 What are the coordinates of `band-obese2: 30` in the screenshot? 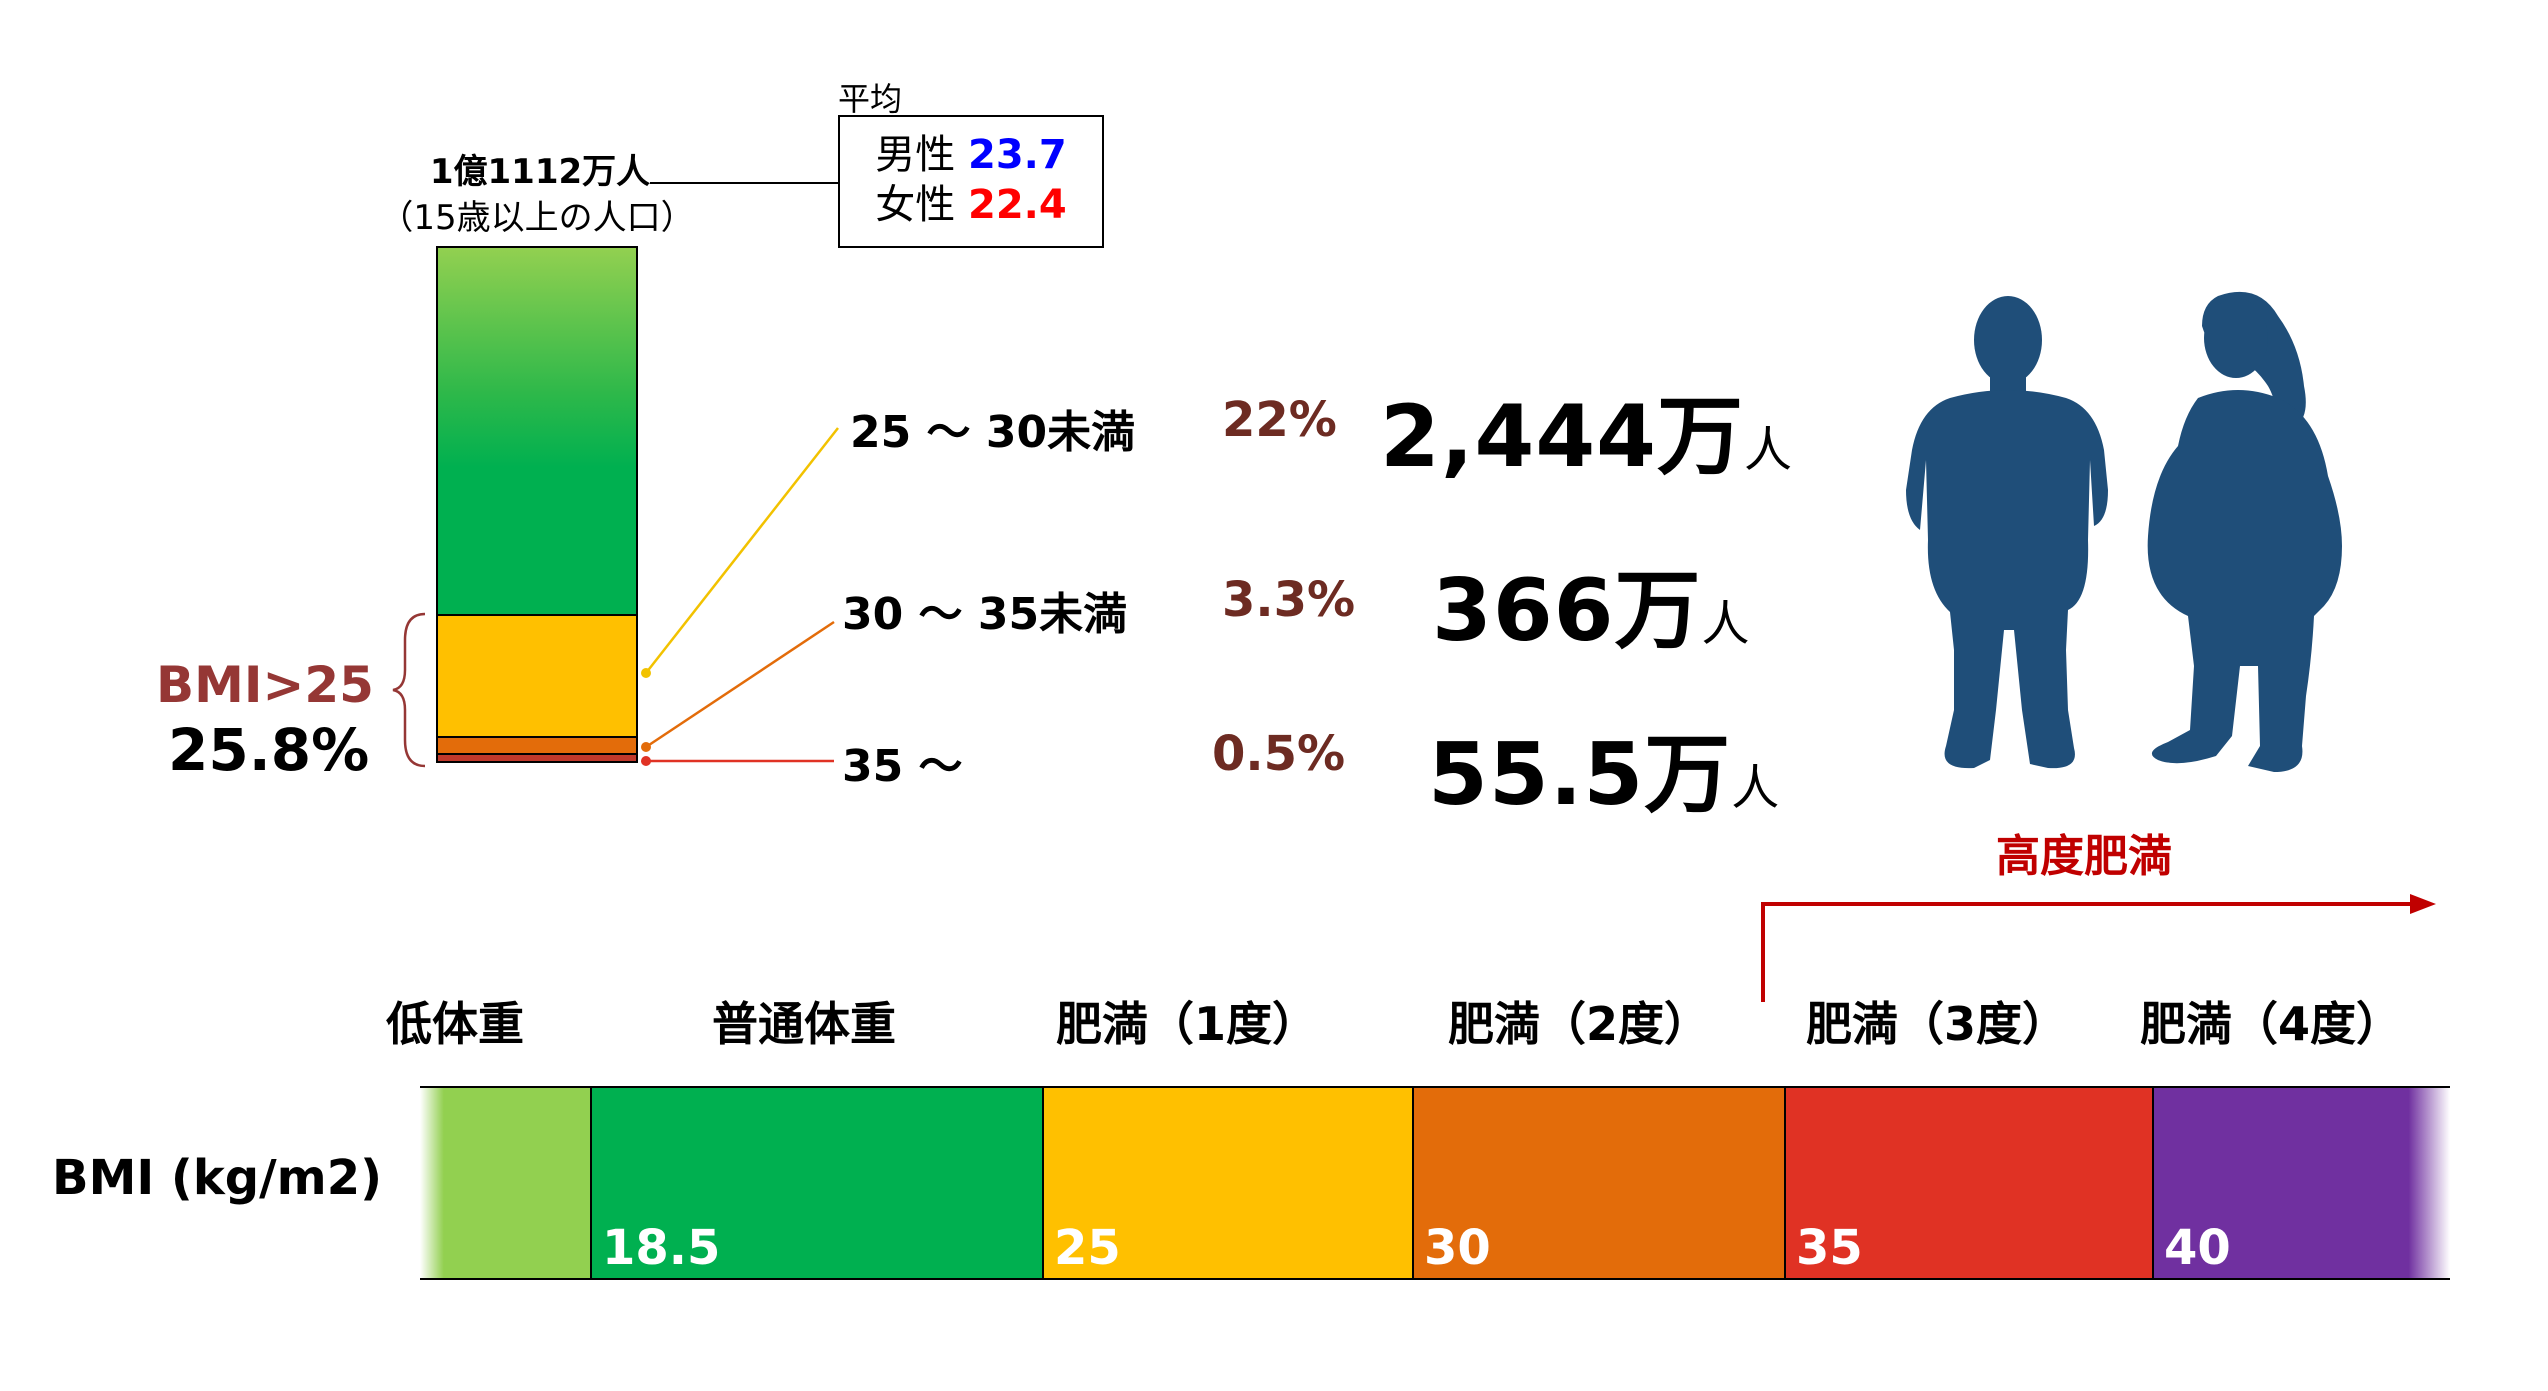 It's located at (1598, 1183).